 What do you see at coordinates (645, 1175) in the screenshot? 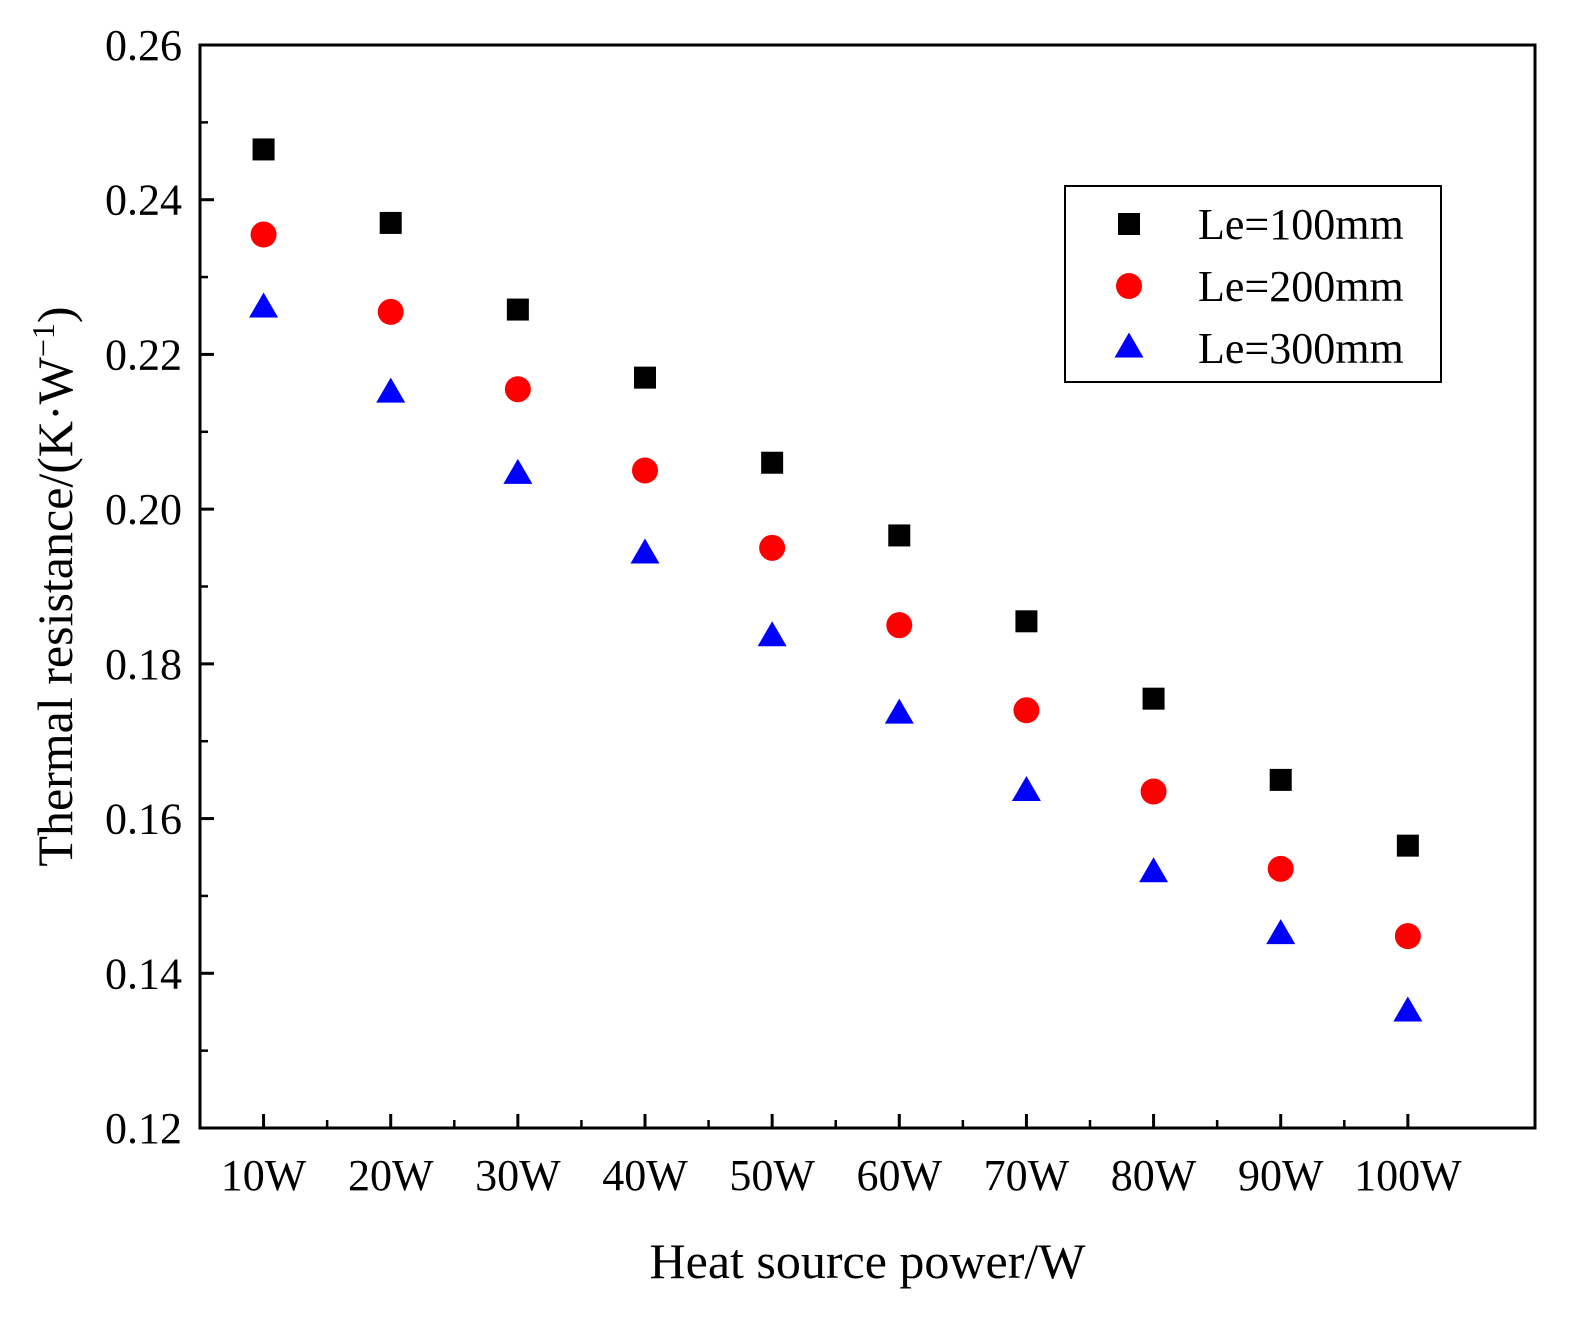
I see `x-tick-label: 40W` at bounding box center [645, 1175].